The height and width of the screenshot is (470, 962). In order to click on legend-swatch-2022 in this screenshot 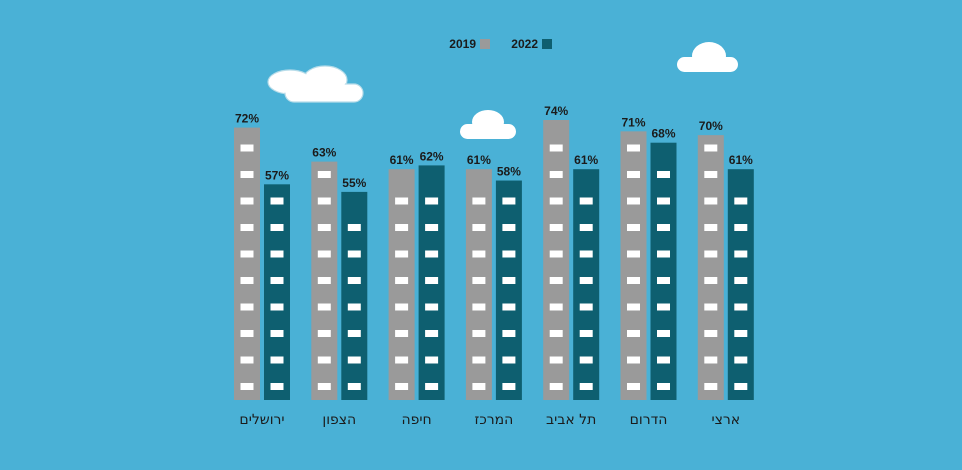, I will do `click(547, 44)`.